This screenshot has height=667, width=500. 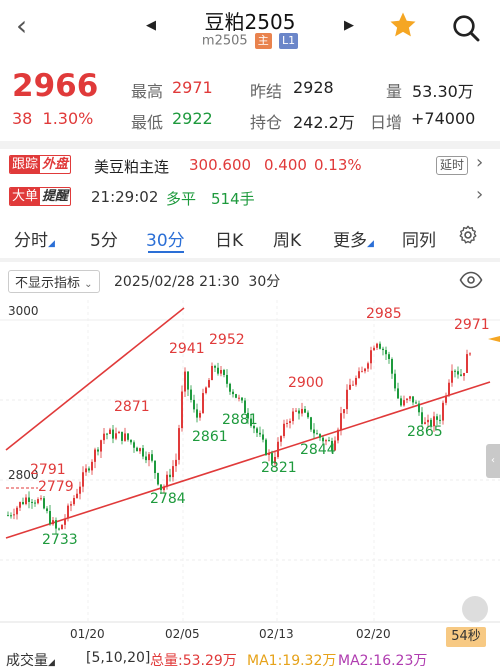 What do you see at coordinates (266, 91) in the screenshot?
I see `prev-settle-label: 昨结` at bounding box center [266, 91].